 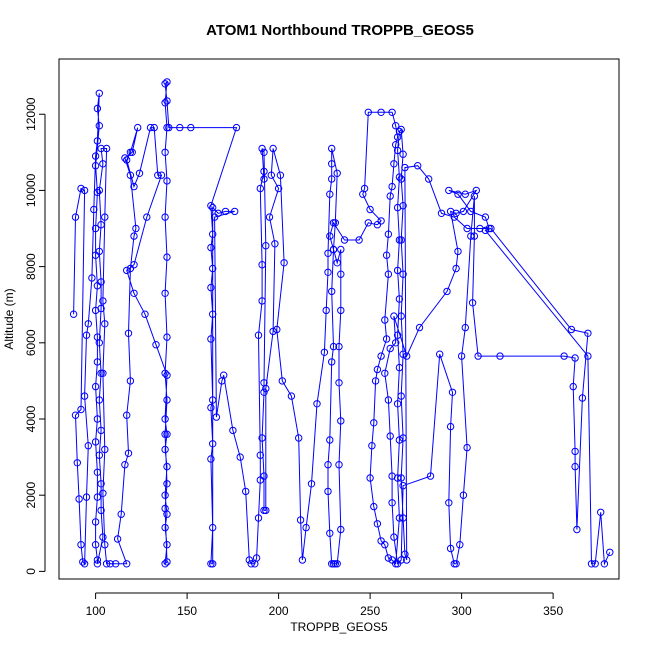 I want to click on y-tick-label: 0, so click(x=31, y=571).